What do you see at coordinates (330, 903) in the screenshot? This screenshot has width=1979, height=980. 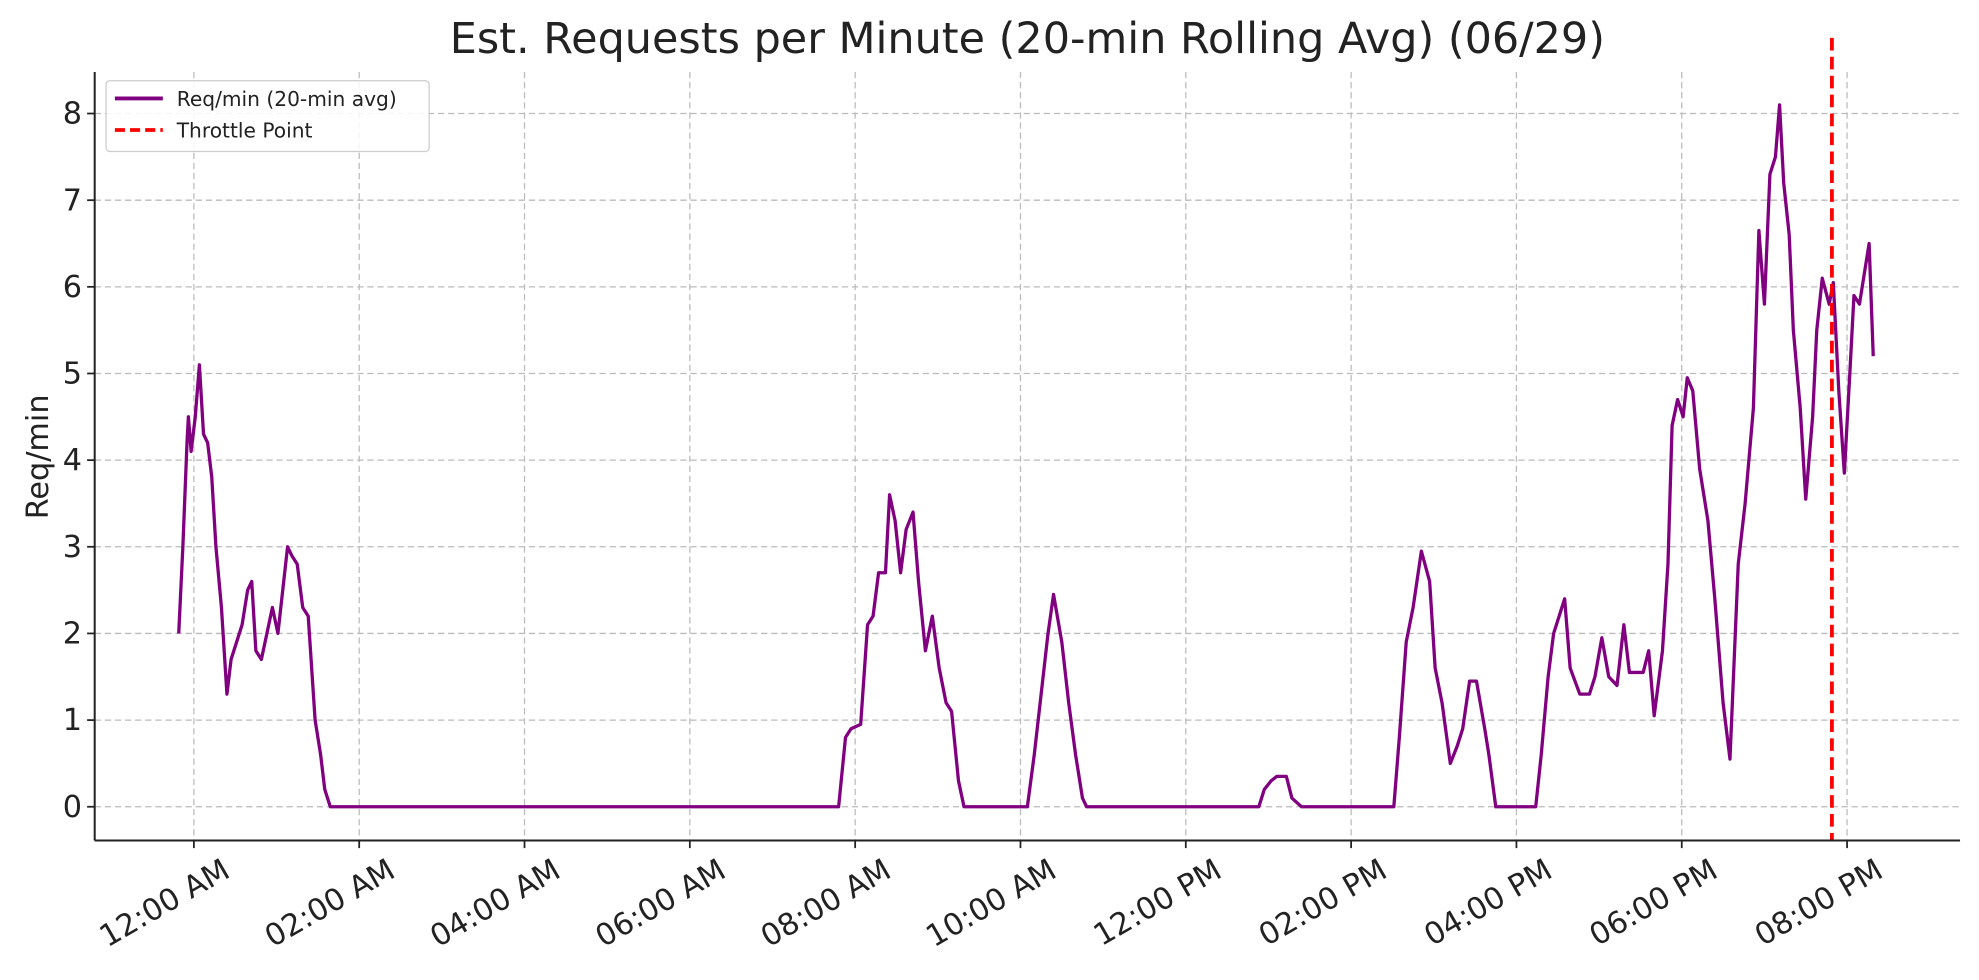 I see `x-tick-label: 02:00 AM` at bounding box center [330, 903].